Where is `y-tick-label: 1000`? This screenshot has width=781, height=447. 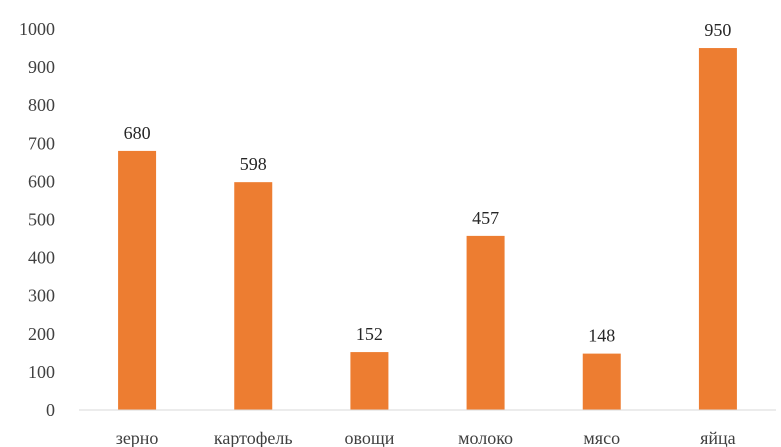 y-tick-label: 1000 is located at coordinates (37, 29).